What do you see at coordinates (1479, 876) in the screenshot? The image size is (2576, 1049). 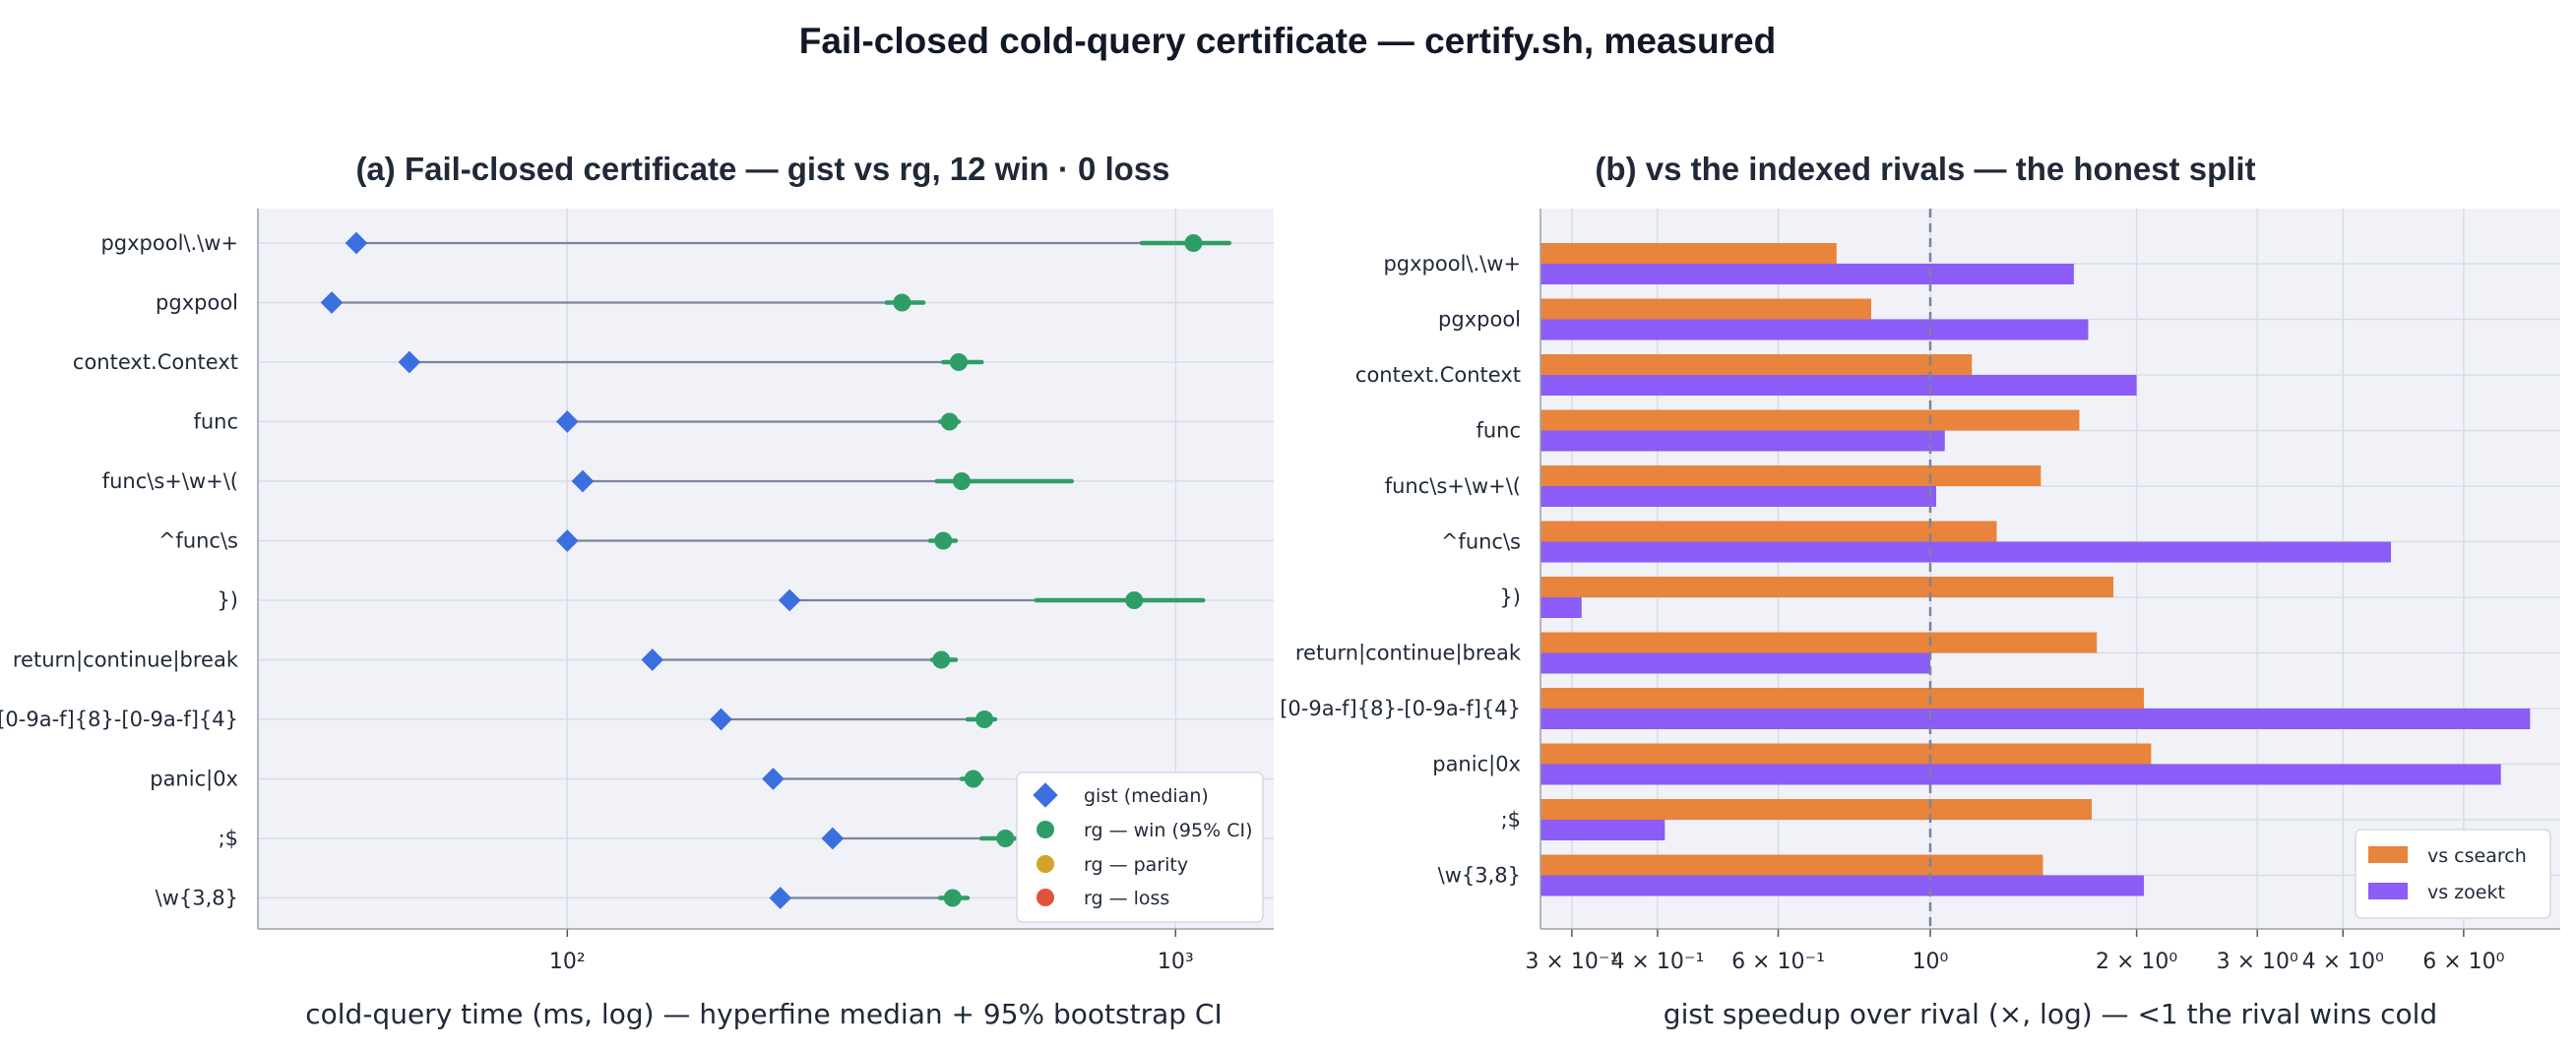 I see `panel-b-category-label: \w{3,8}` at bounding box center [1479, 876].